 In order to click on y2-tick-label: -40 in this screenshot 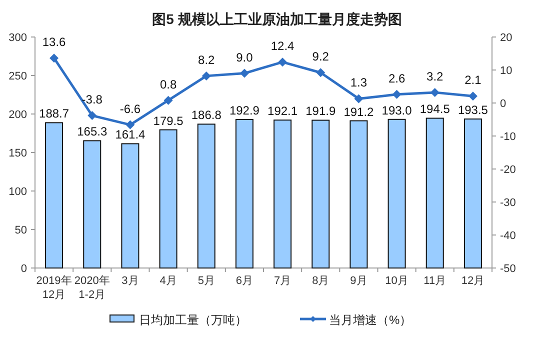, I will do `click(508, 236)`.